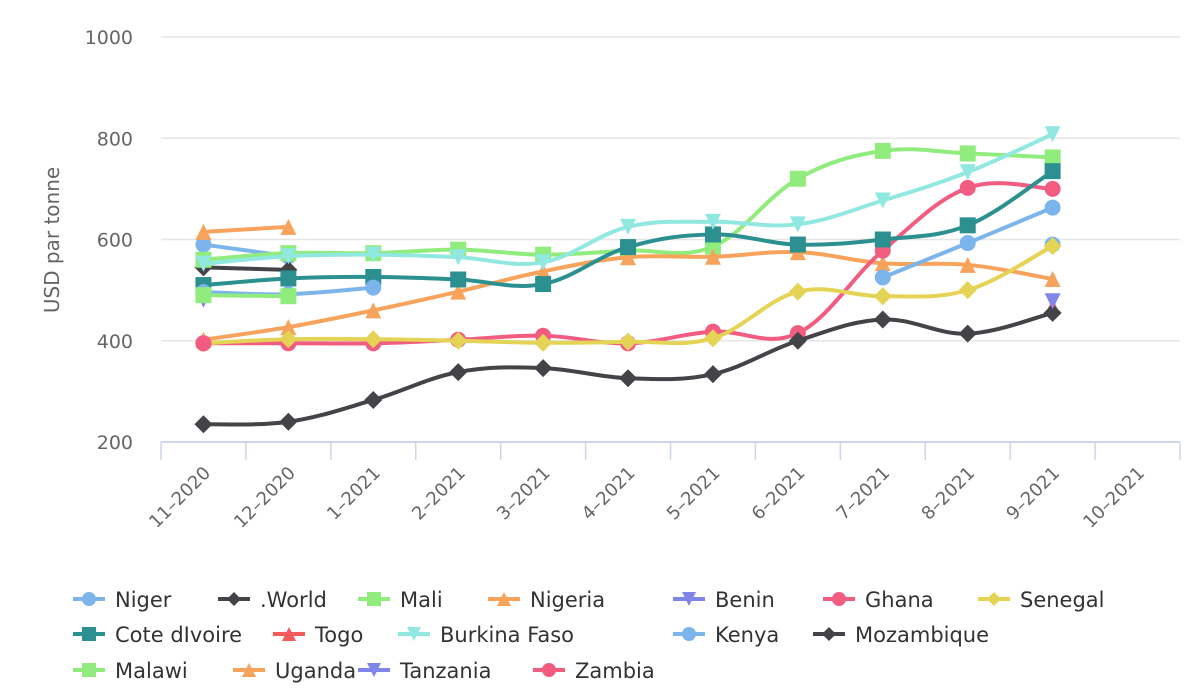 The image size is (1185, 696). Describe the element at coordinates (922, 635) in the screenshot. I see `legend-label: Mozambique` at that location.